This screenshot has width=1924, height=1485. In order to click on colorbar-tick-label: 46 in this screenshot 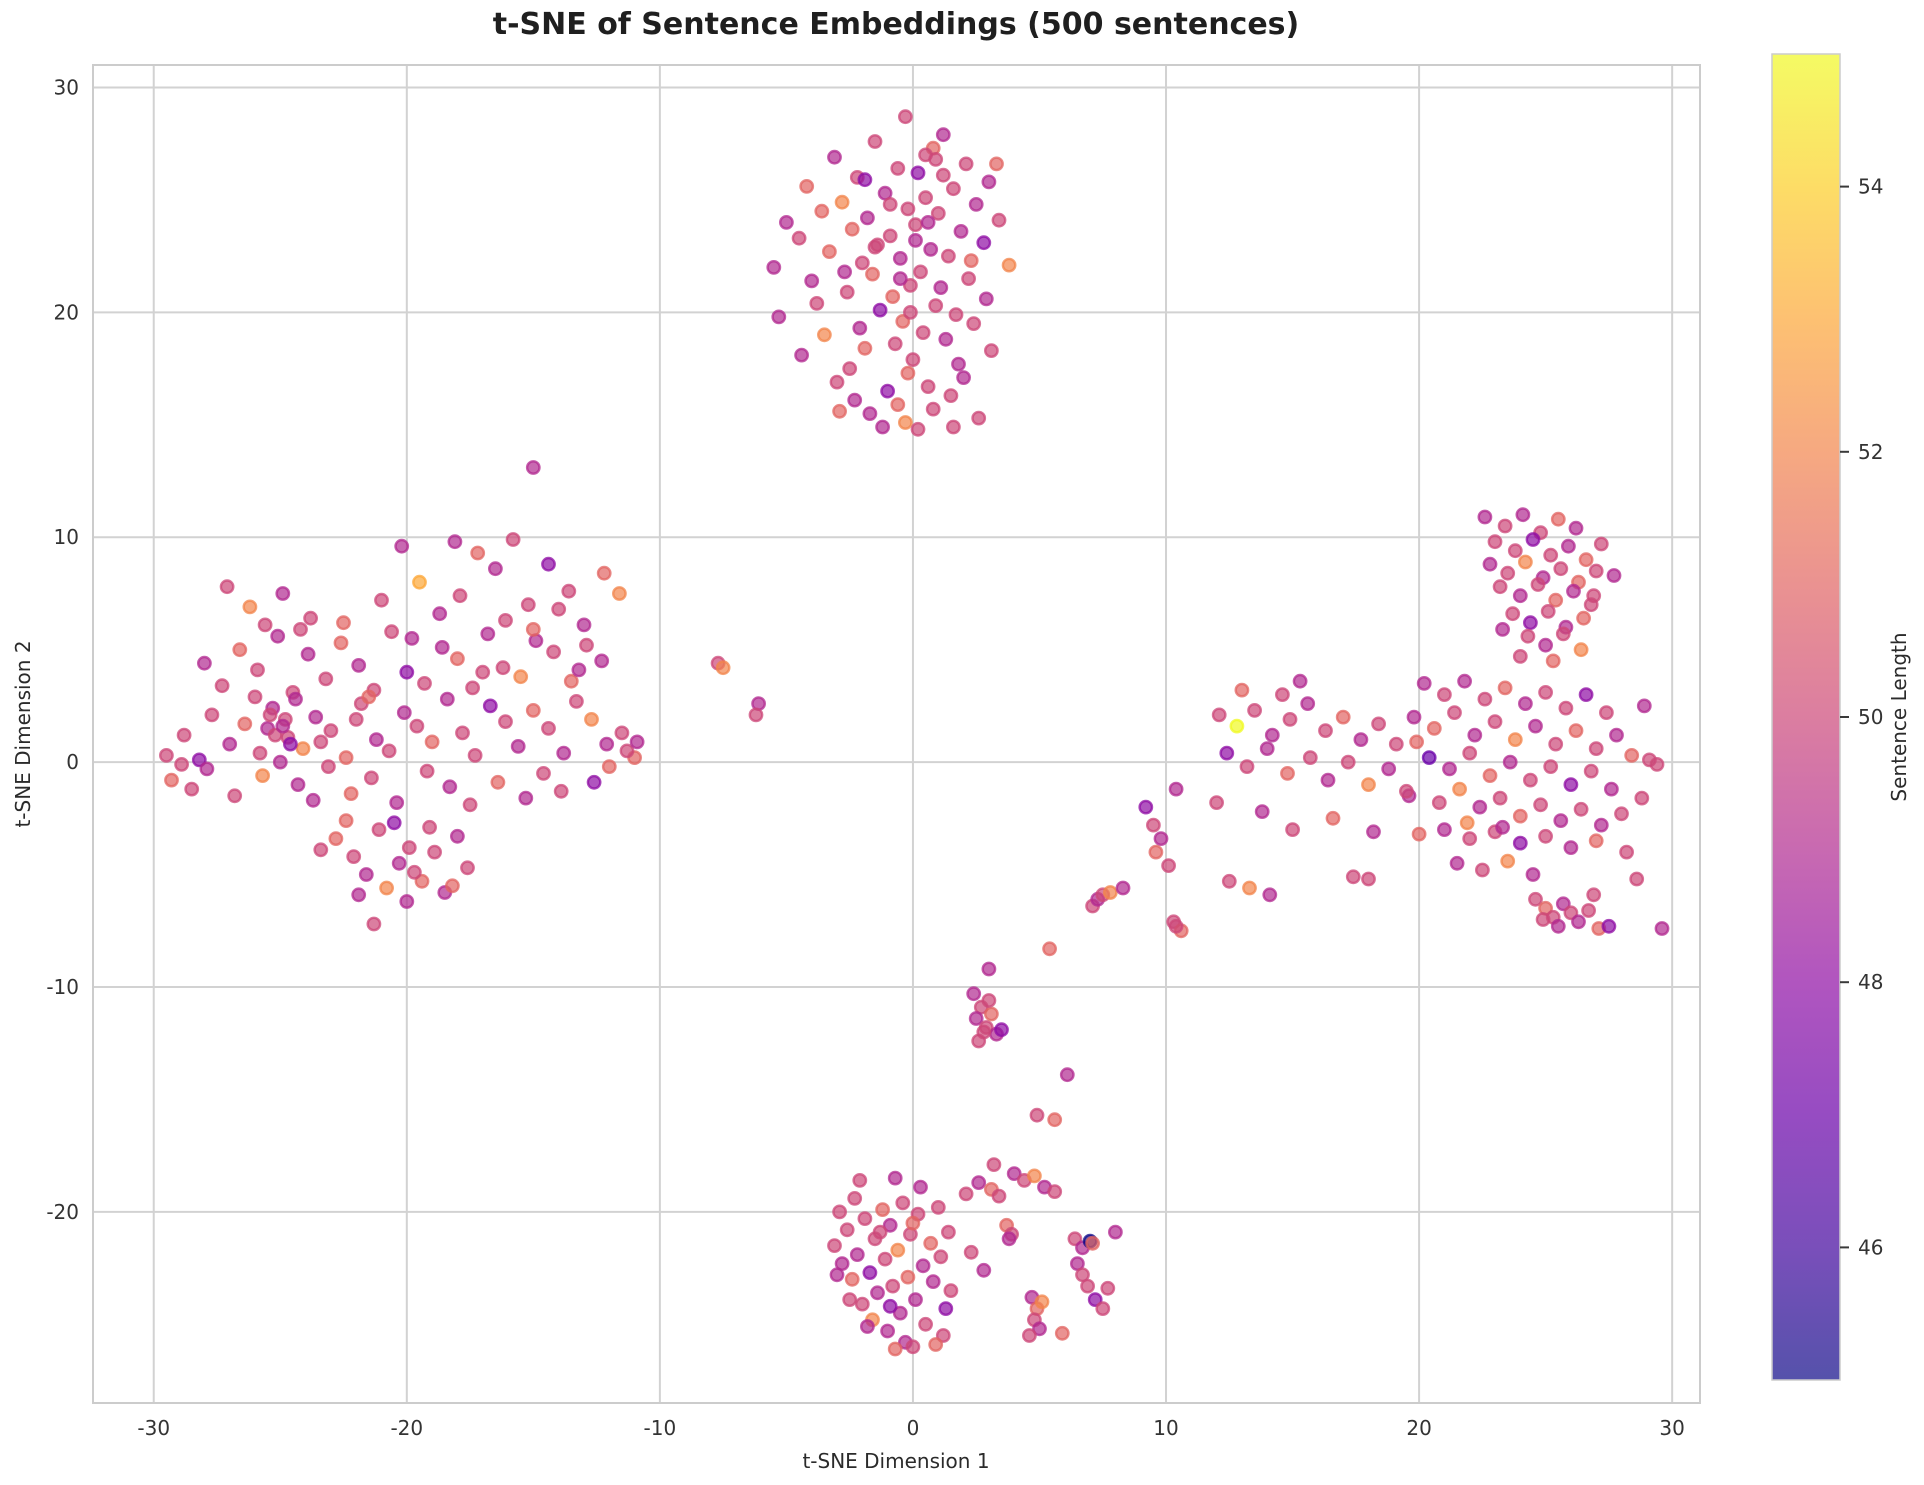, I will do `click(1870, 1247)`.